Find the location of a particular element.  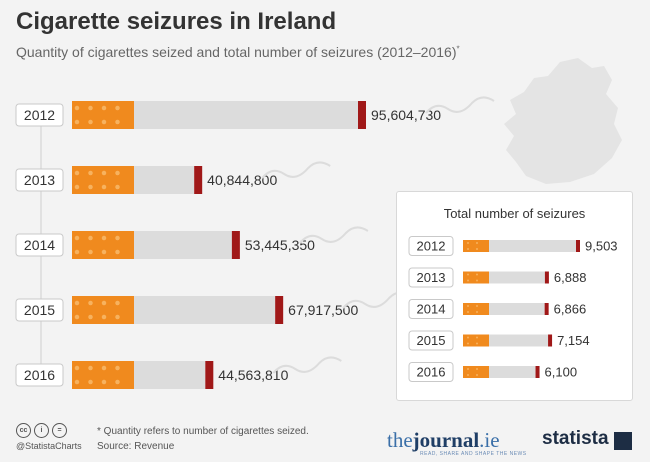

cigarette-filter-2015 is located at coordinates (103, 310).